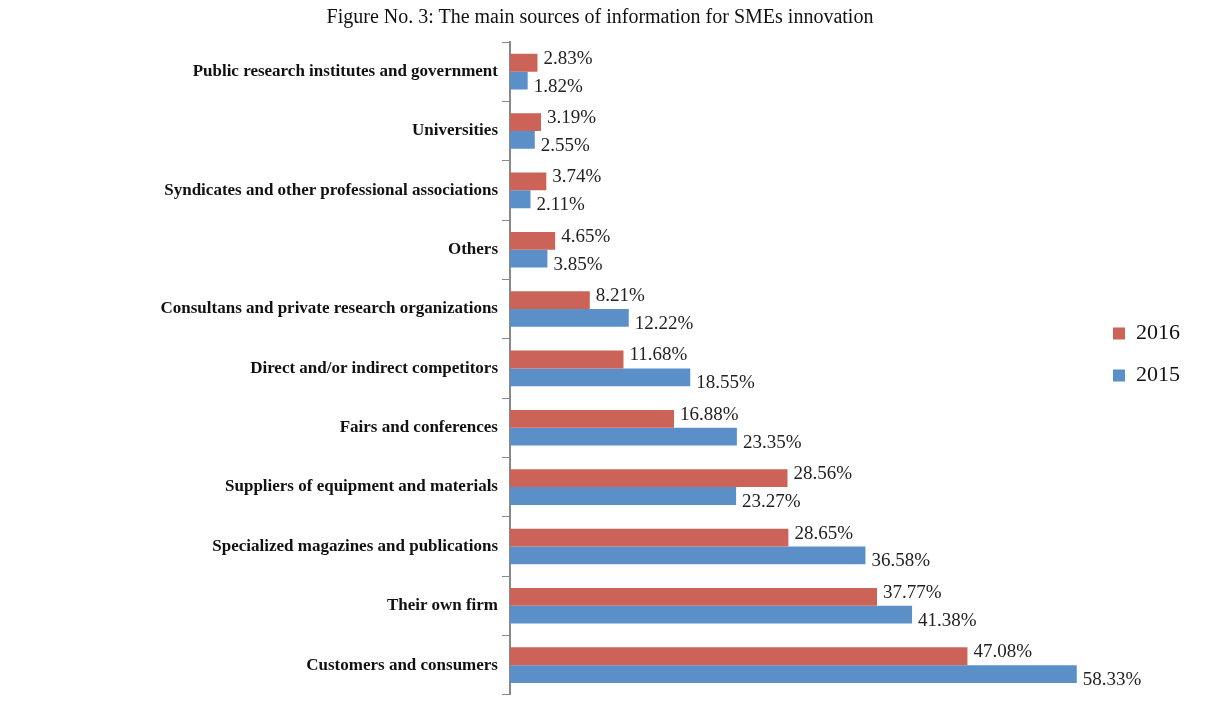 The width and height of the screenshot is (1210, 709). What do you see at coordinates (402, 664) in the screenshot?
I see `y-tick-label: Customers and consumers` at bounding box center [402, 664].